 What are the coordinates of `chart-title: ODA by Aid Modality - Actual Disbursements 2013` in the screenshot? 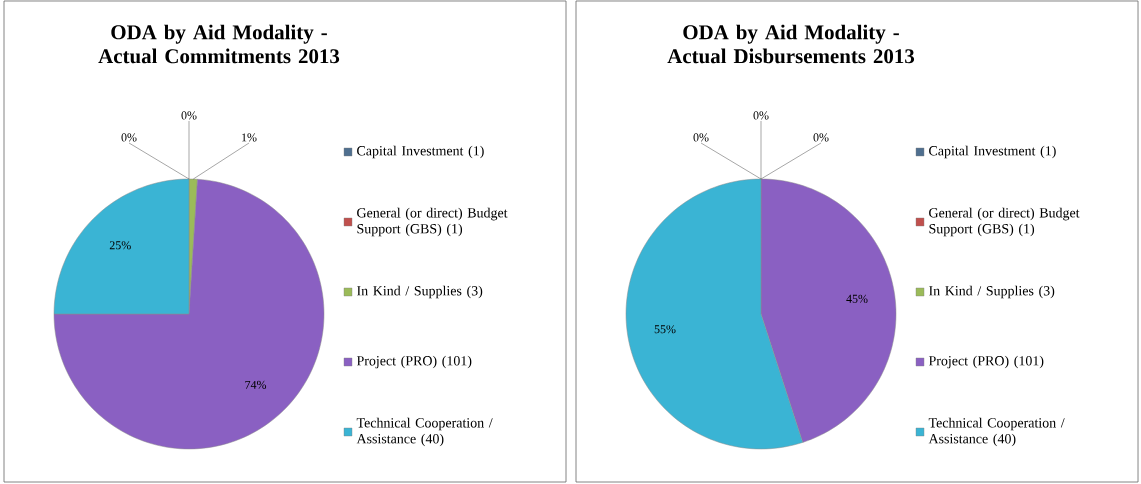 It's located at (791, 44).